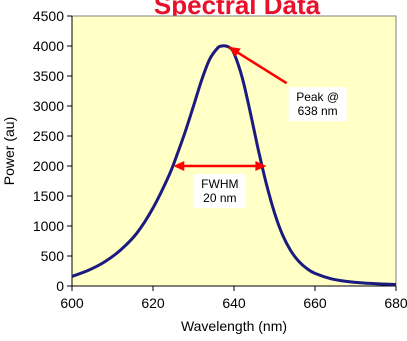 The height and width of the screenshot is (341, 407). Describe the element at coordinates (395, 303) in the screenshot. I see `x-tick-label: 680` at that location.